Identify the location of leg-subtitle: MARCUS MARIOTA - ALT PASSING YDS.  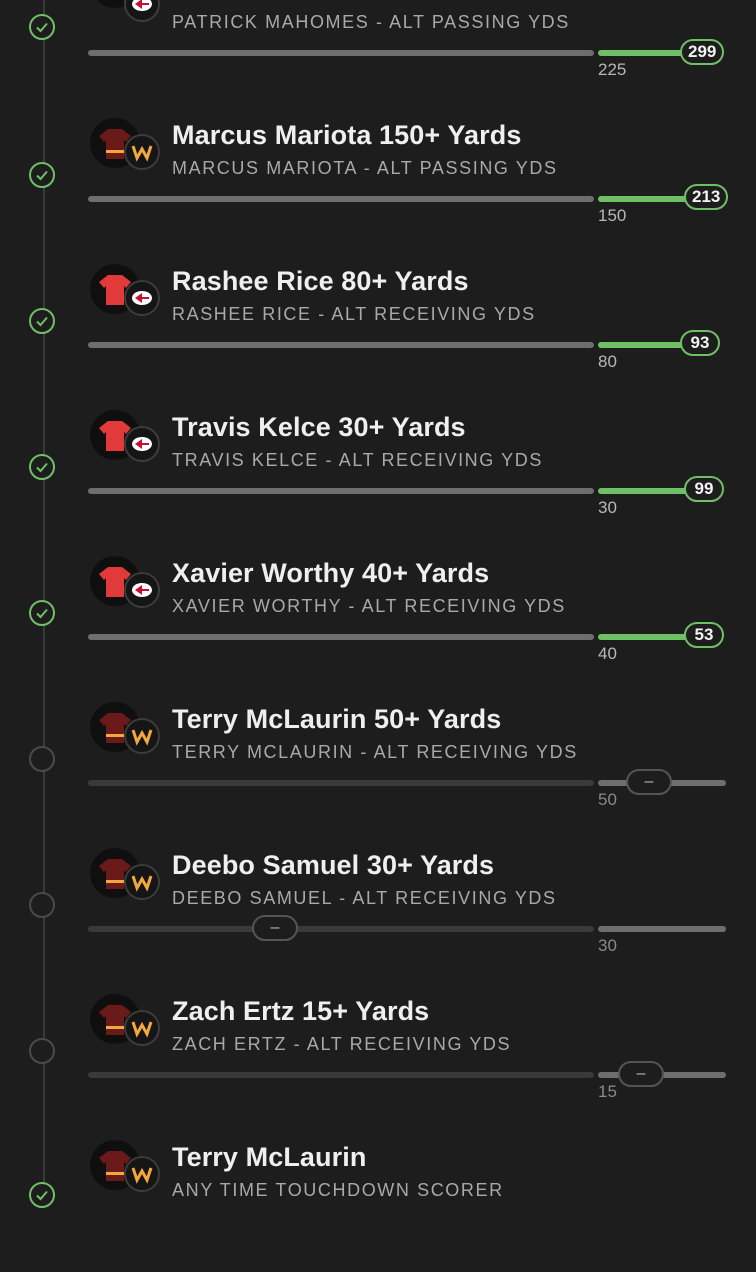
(365, 168).